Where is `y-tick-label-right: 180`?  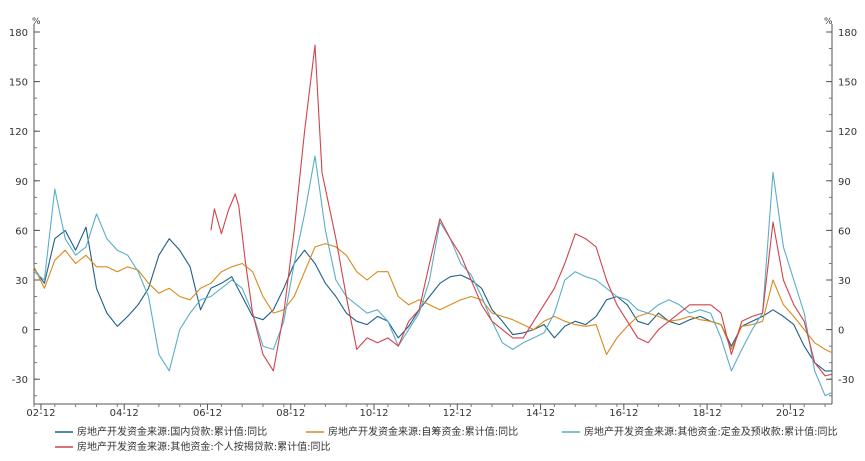
y-tick-label-right: 180 is located at coordinates (847, 33).